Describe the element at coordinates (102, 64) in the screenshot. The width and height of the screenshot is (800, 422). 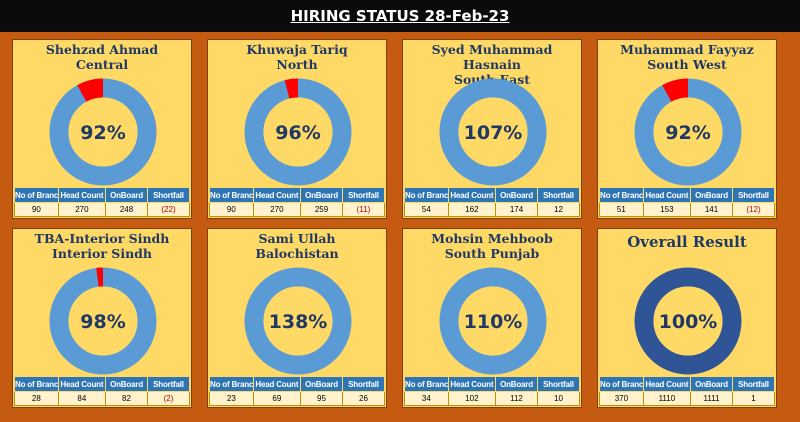
I see `card-title-line2: Central` at that location.